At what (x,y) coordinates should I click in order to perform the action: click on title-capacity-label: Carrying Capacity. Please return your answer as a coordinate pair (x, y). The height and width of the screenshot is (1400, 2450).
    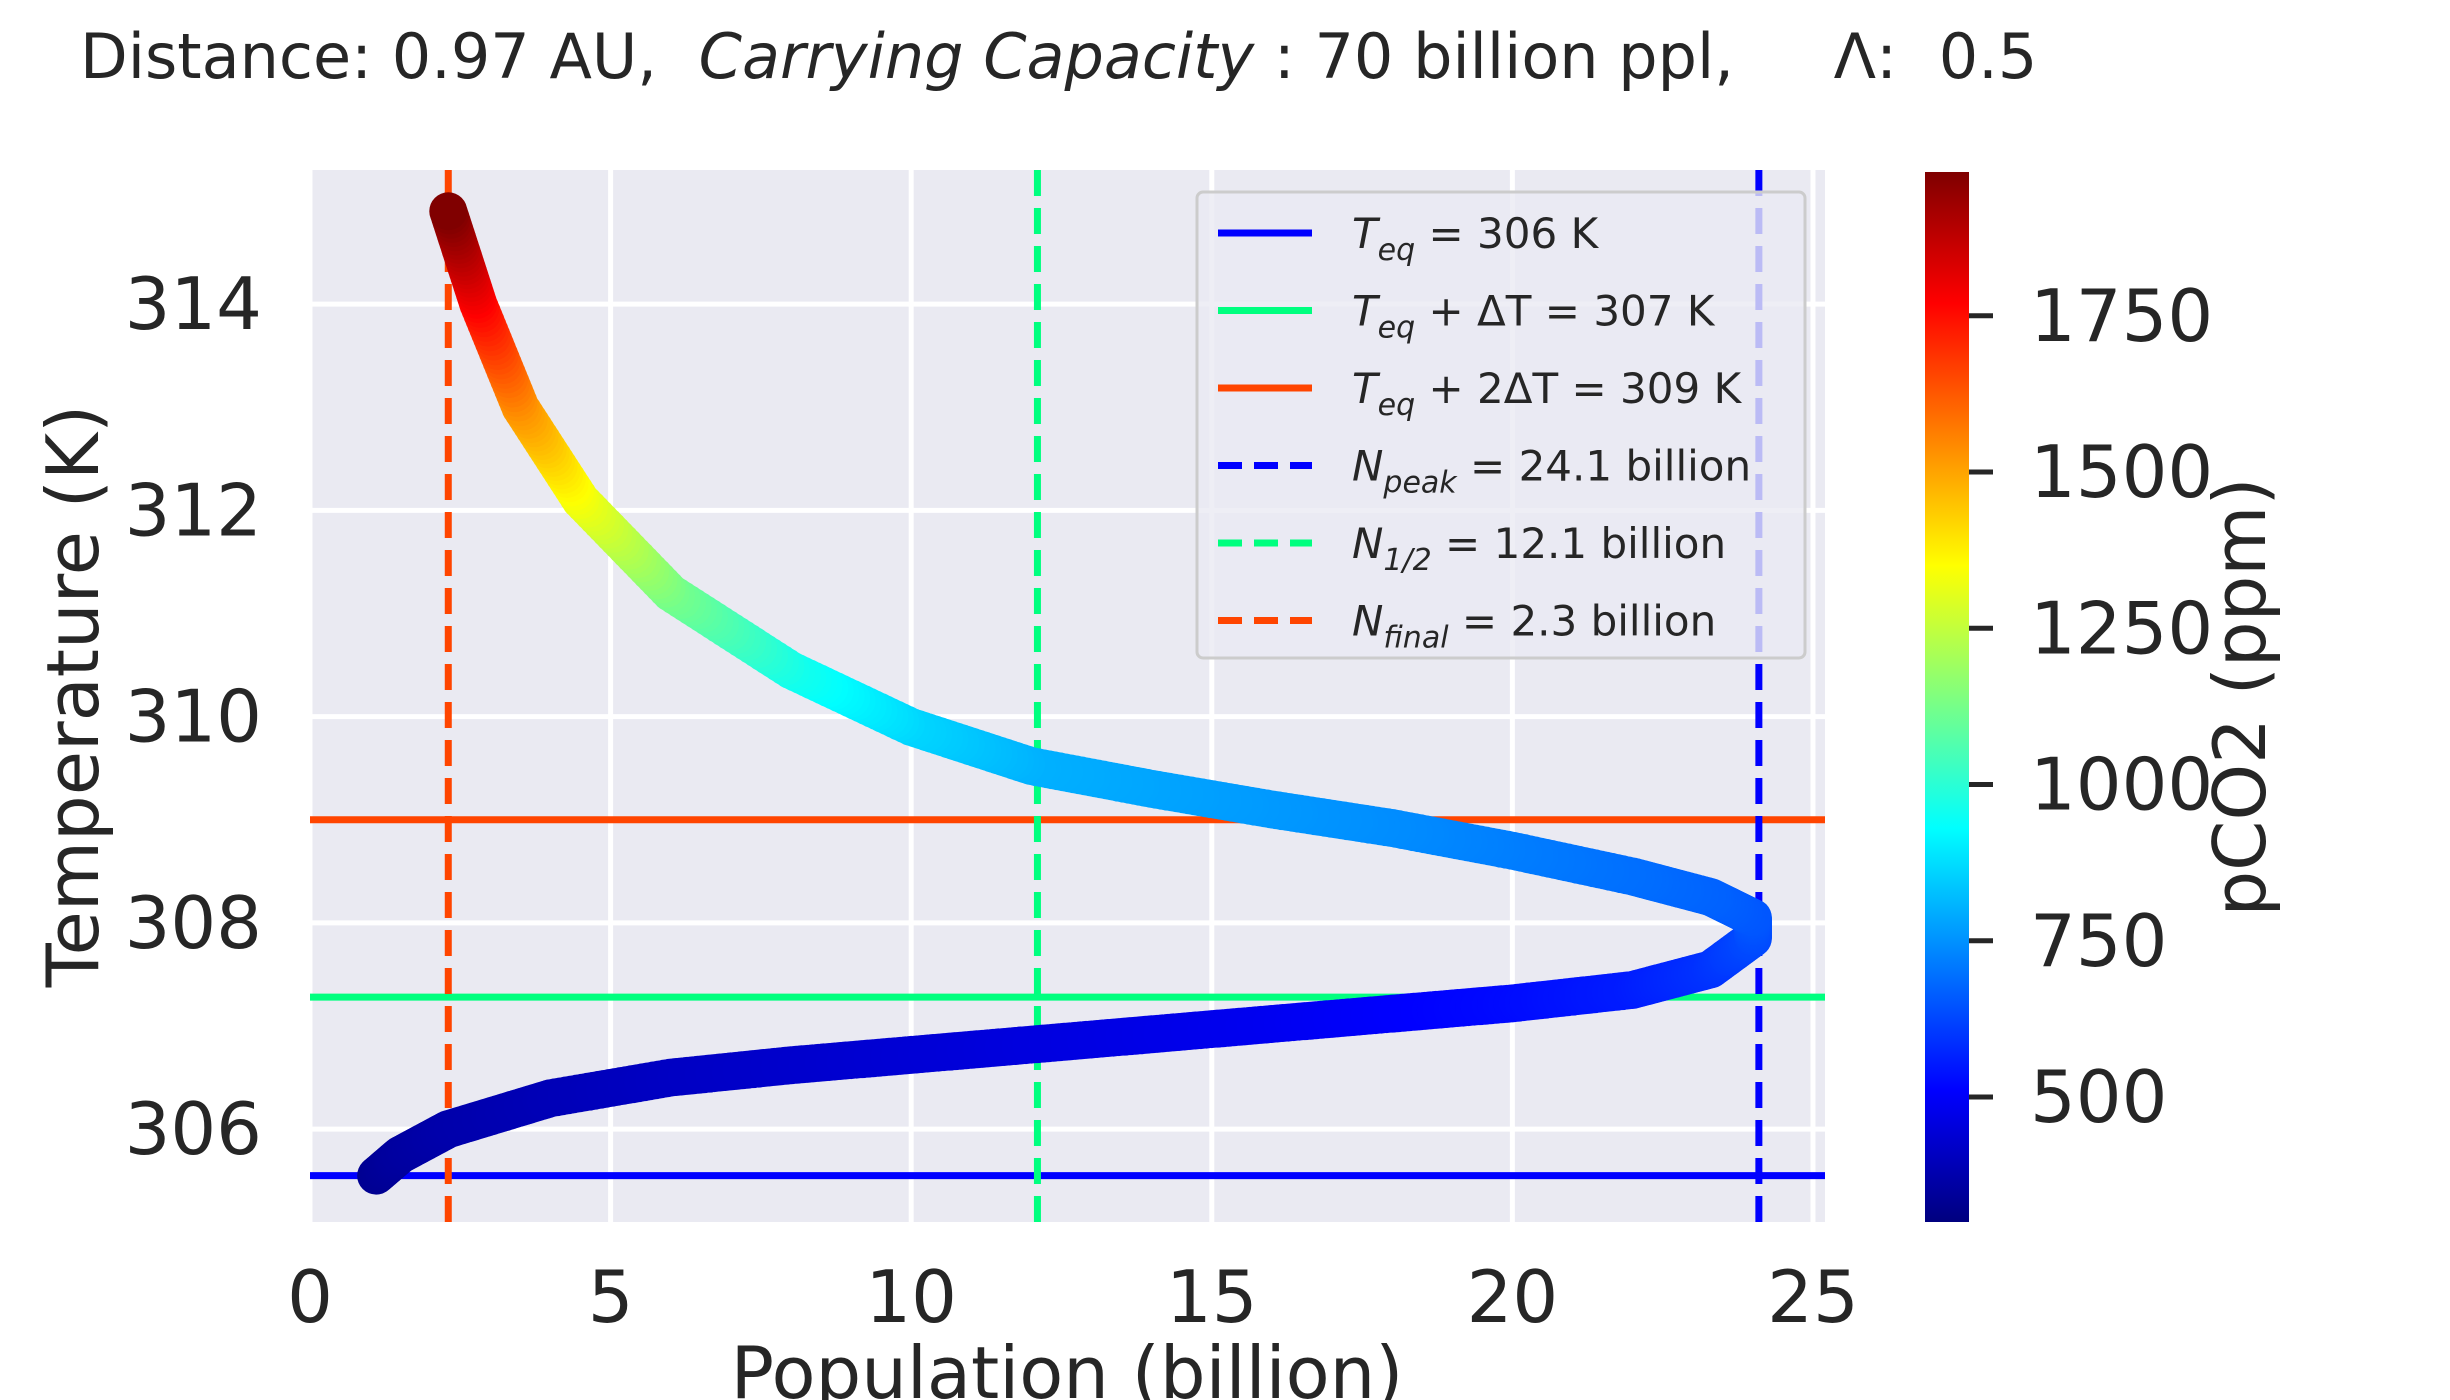
    Looking at the image, I should click on (977, 56).